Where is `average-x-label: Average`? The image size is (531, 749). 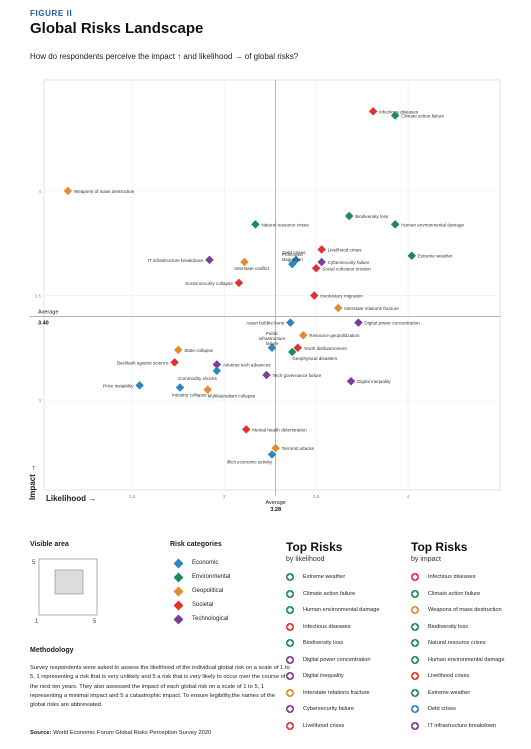
average-x-label: Average is located at coordinates (275, 503).